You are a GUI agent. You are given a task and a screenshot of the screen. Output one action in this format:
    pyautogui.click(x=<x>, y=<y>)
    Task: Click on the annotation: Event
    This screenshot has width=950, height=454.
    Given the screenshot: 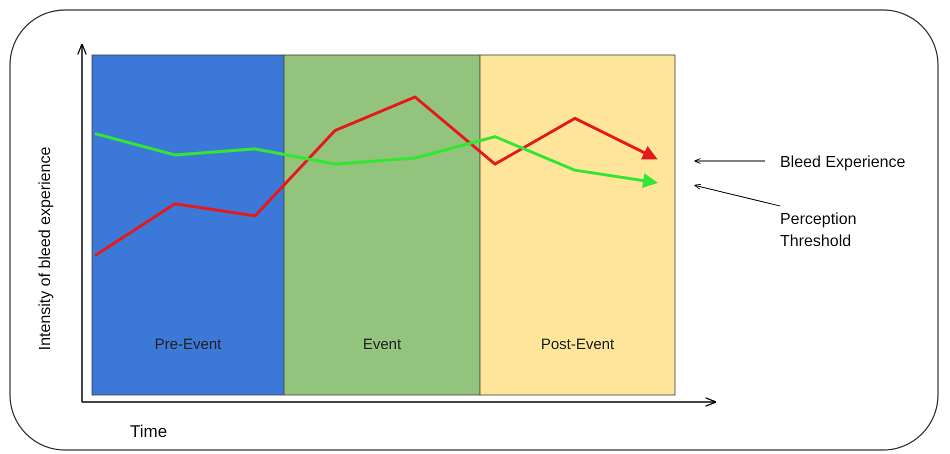 What is the action you would take?
    pyautogui.click(x=382, y=344)
    